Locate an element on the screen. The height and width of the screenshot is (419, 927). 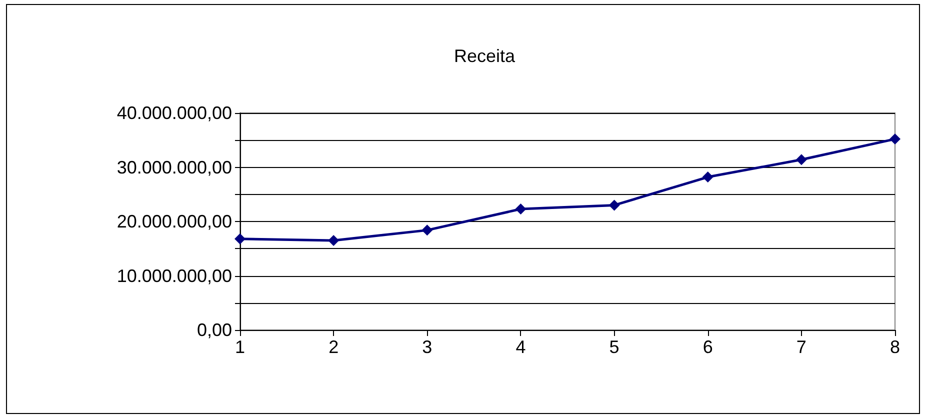
y-tick-label: 10.000.000,00 is located at coordinates (174, 276).